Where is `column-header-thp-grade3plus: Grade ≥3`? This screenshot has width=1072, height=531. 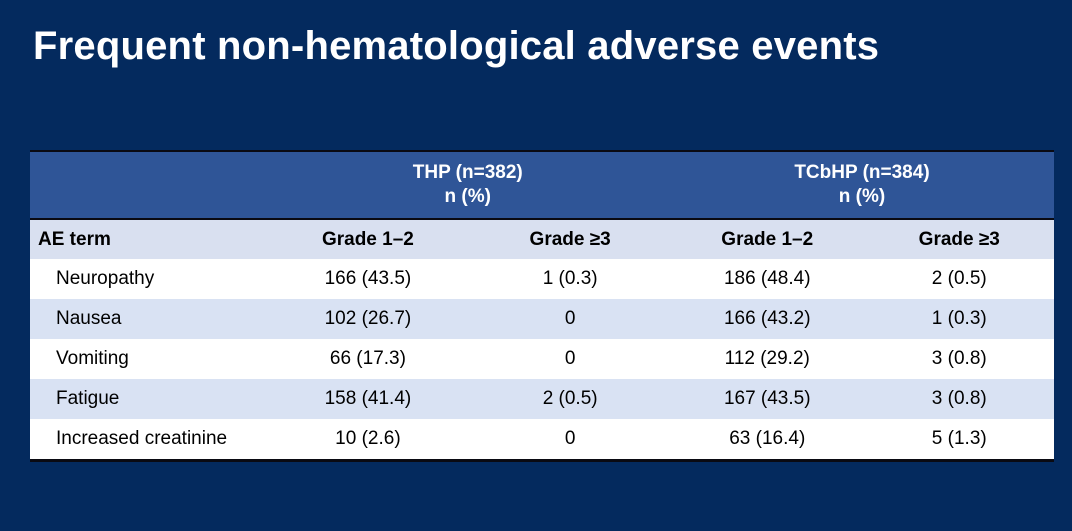 column-header-thp-grade3plus: Grade ≥3 is located at coordinates (570, 239).